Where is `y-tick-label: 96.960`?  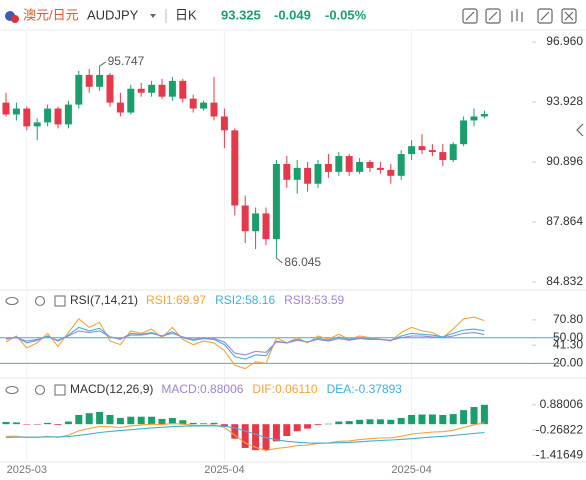 y-tick-label: 96.960 is located at coordinates (564, 41).